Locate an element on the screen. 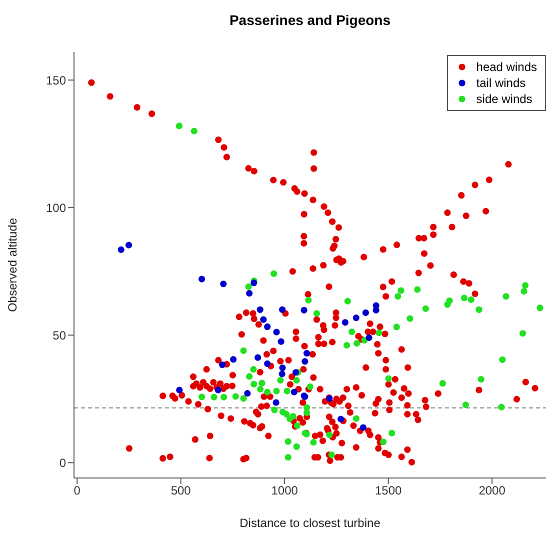 Image resolution: width=546 pixels, height=549 pixels. legend-label: head winds is located at coordinates (506, 67).